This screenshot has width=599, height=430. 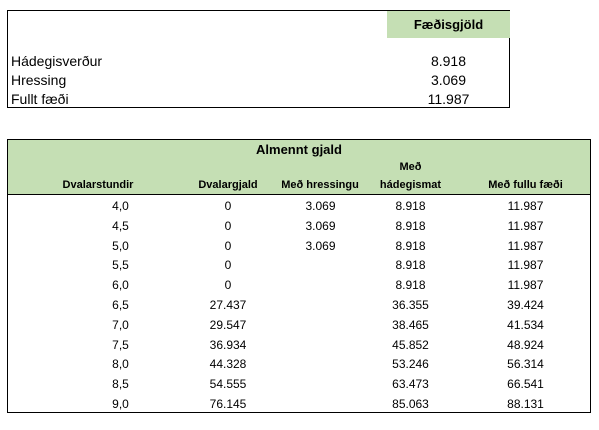 I want to click on table-row: 5,5 0 8.918 11.987, so click(x=299, y=265).